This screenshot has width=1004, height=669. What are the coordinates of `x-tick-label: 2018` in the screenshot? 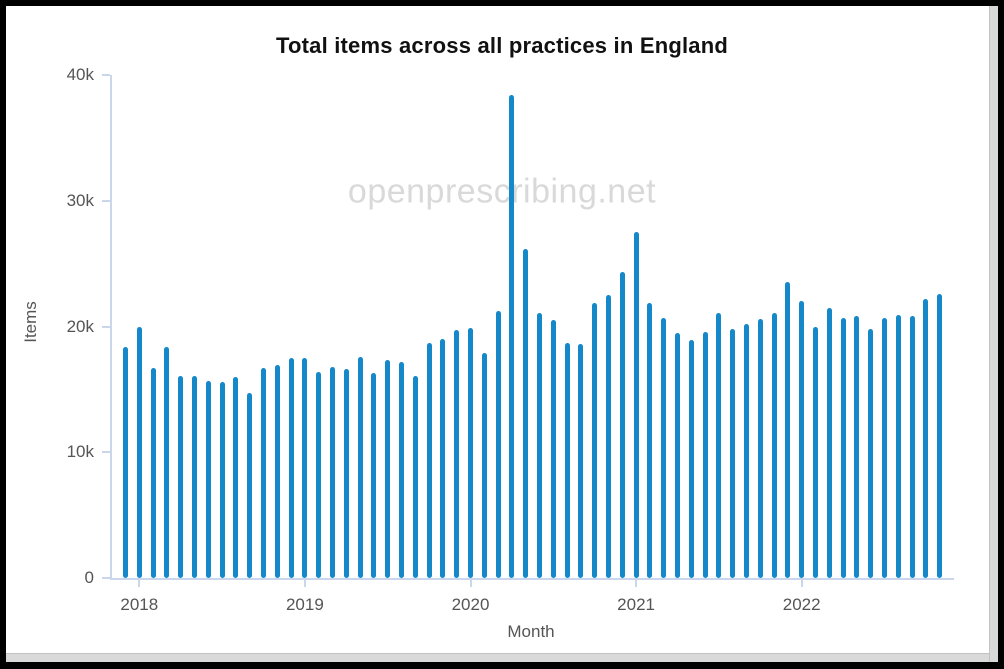 It's located at (139, 604).